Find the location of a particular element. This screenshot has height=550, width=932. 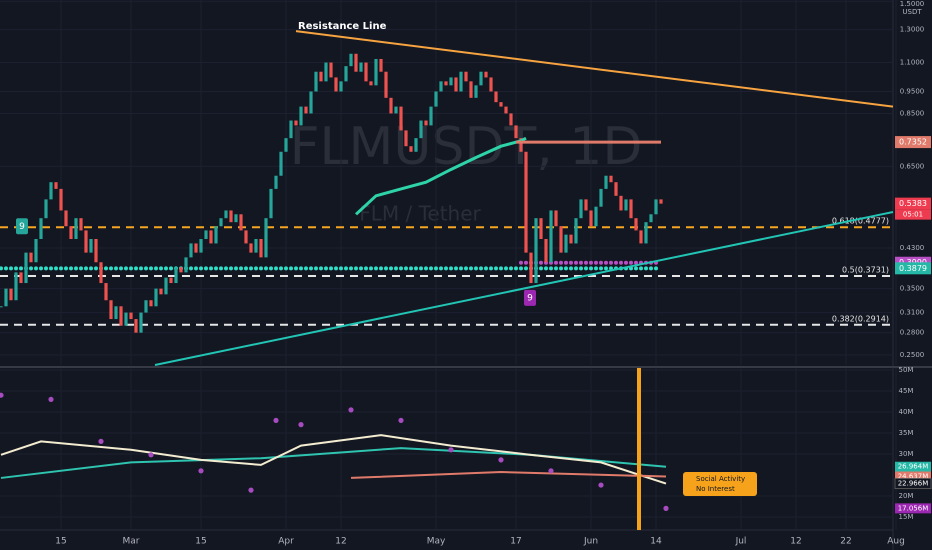

signal-marker is located at coordinates (530, 297).